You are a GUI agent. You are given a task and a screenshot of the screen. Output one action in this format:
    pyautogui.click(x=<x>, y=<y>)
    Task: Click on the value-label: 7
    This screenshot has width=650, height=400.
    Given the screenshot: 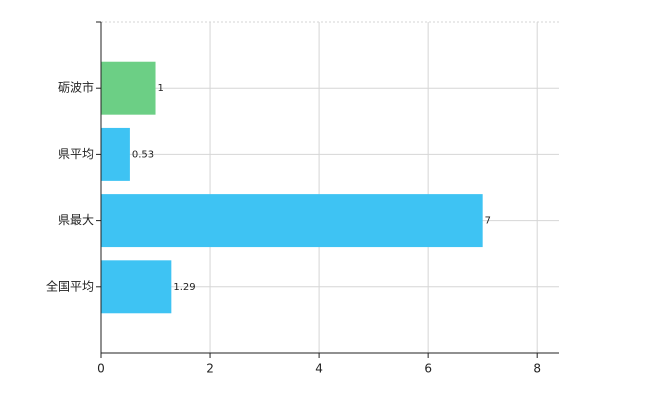 What is the action you would take?
    pyautogui.click(x=488, y=221)
    